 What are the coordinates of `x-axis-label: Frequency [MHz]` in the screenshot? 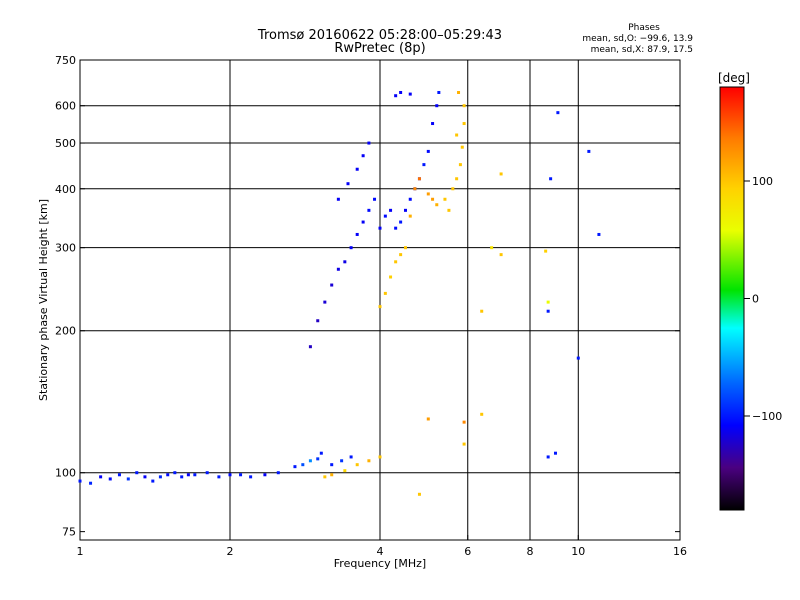 It's located at (380, 563).